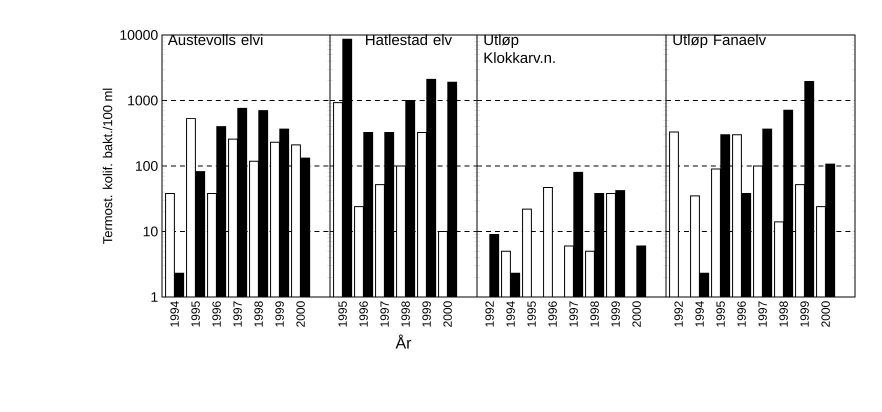  Describe the element at coordinates (151, 231) in the screenshot. I see `y-tick-label: 10` at that location.